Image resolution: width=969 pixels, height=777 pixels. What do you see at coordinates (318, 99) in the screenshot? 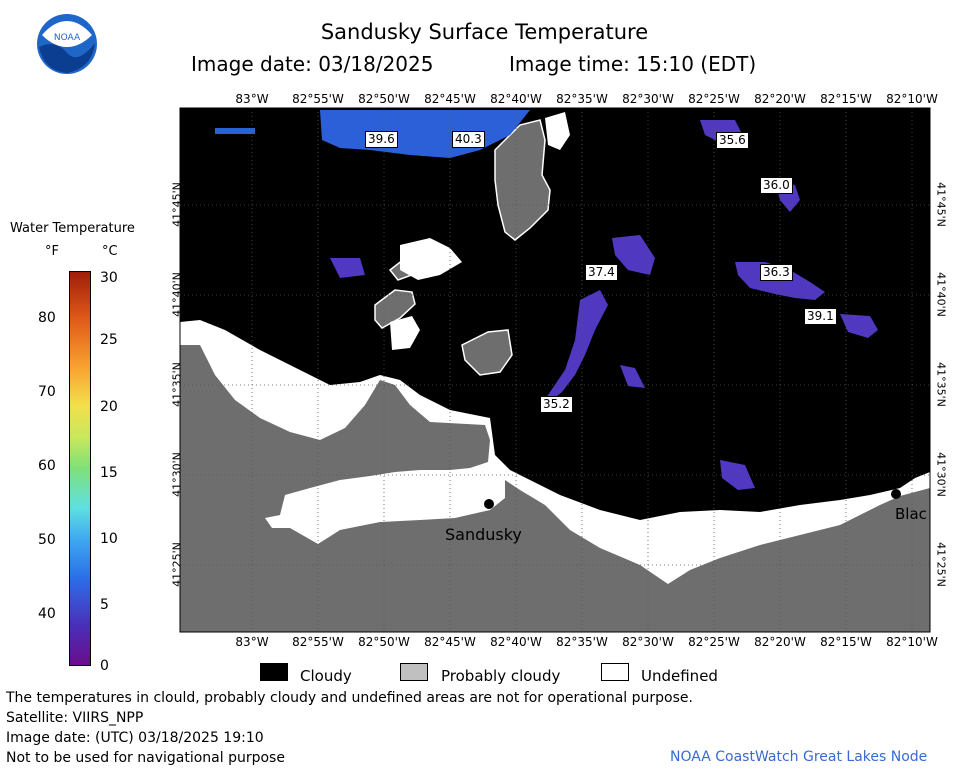
I see `lon-tick-top: 82°55'W` at bounding box center [318, 99].